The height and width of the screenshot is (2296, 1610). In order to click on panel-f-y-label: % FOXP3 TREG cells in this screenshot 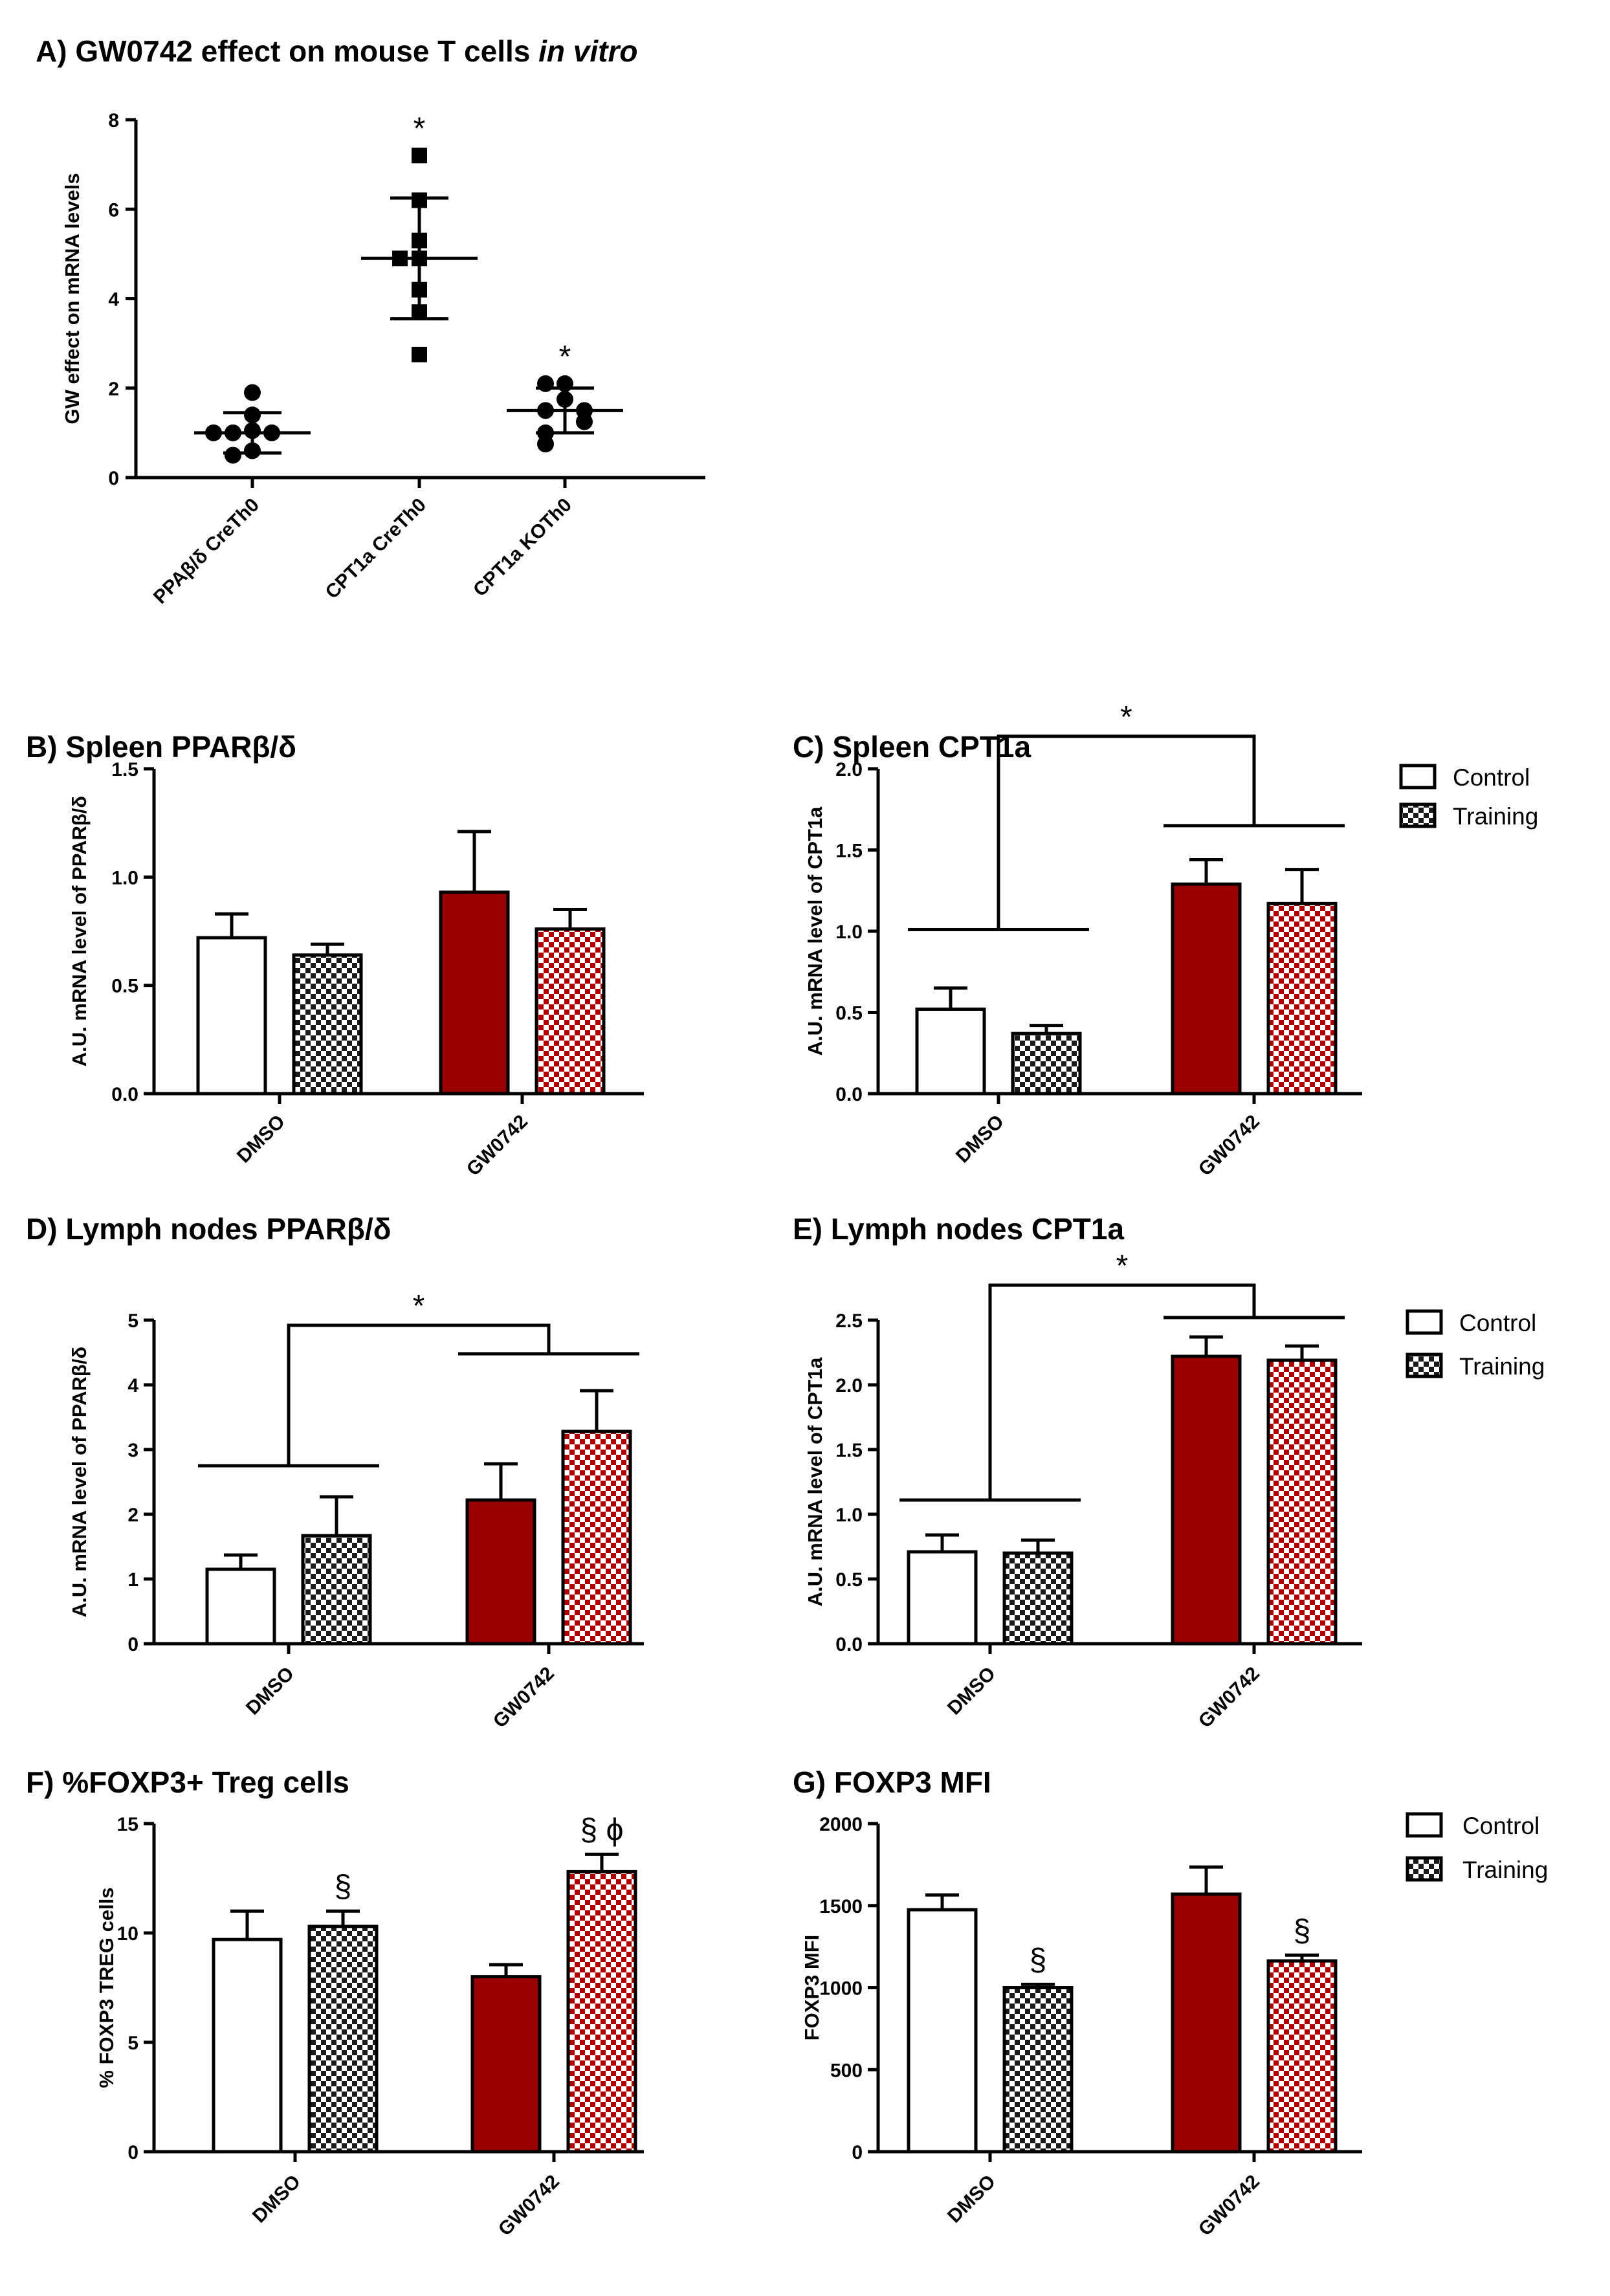, I will do `click(106, 1987)`.